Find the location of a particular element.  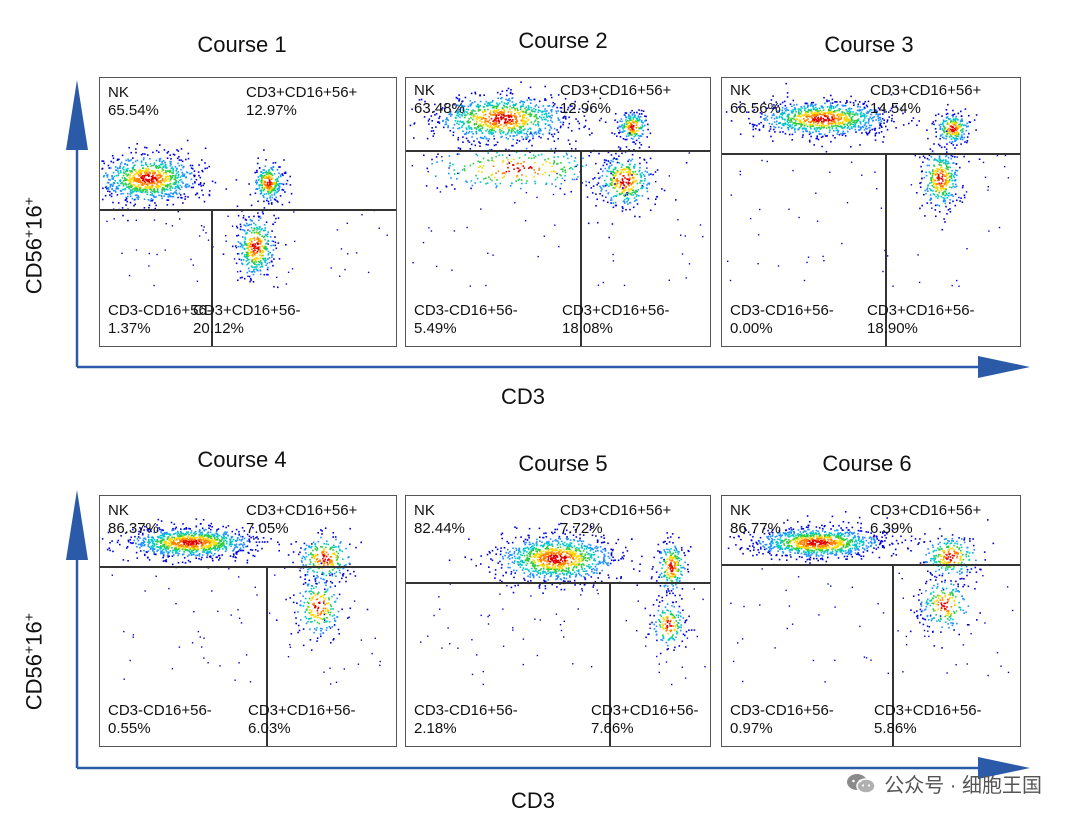

cell-population is located at coordinates (169, 180).